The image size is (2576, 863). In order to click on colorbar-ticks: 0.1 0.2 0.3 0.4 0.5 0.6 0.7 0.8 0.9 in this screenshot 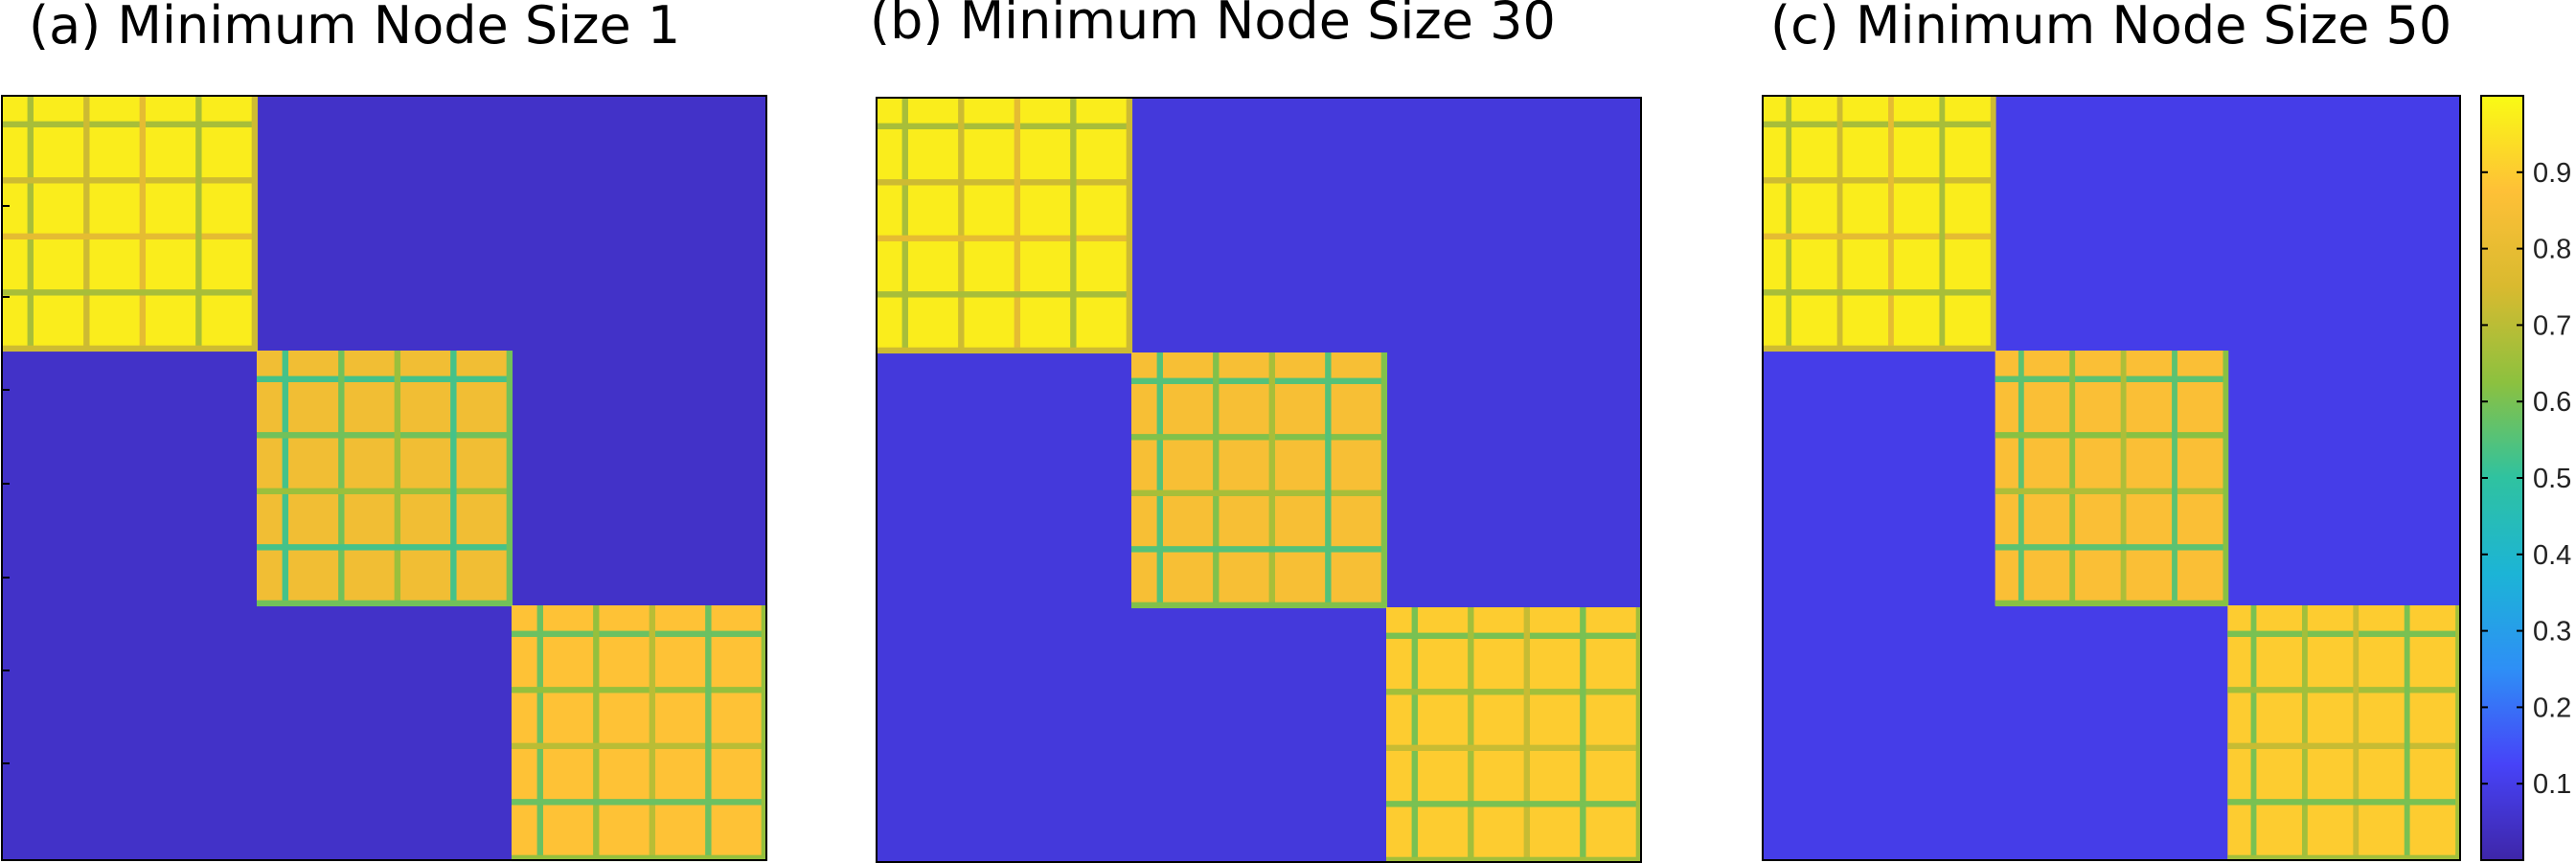, I will do `click(2526, 479)`.